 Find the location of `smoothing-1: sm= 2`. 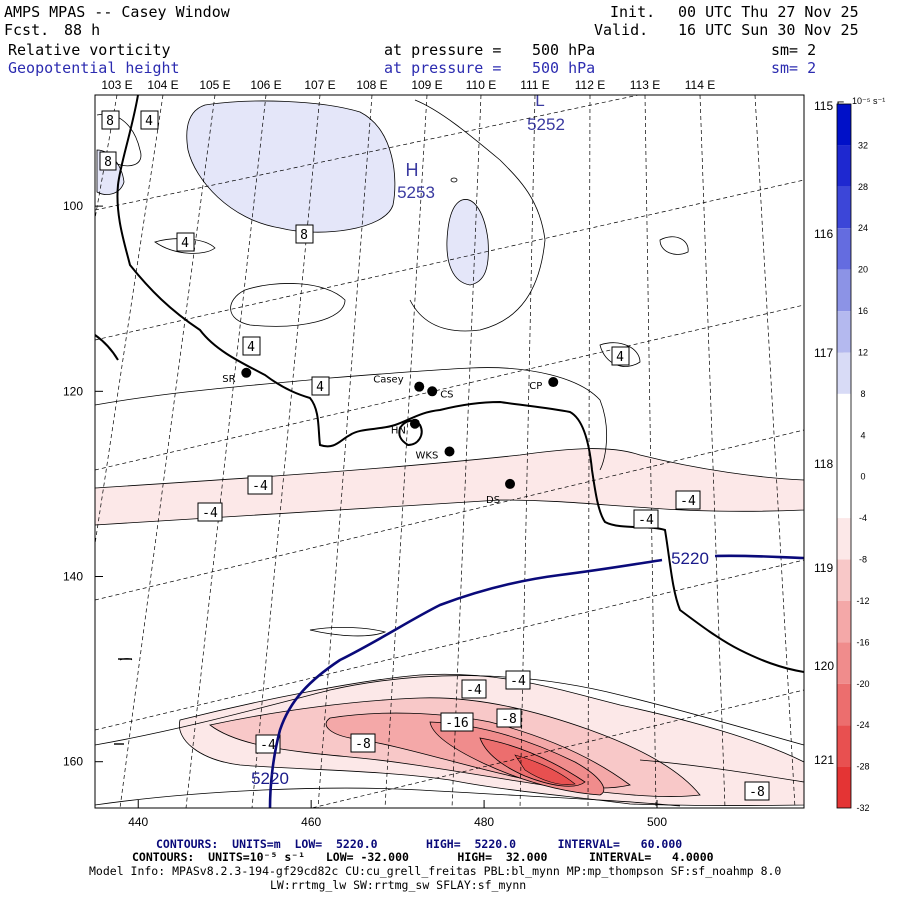

smoothing-1: sm= 2 is located at coordinates (794, 50).